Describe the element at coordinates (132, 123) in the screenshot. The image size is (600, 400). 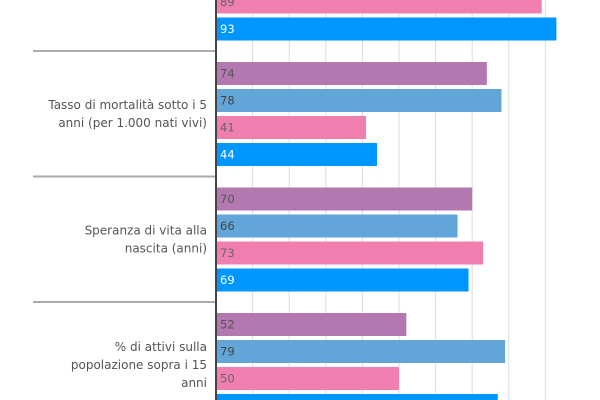
I see `category-label: anni (per 1.000 nati vivi)` at that location.